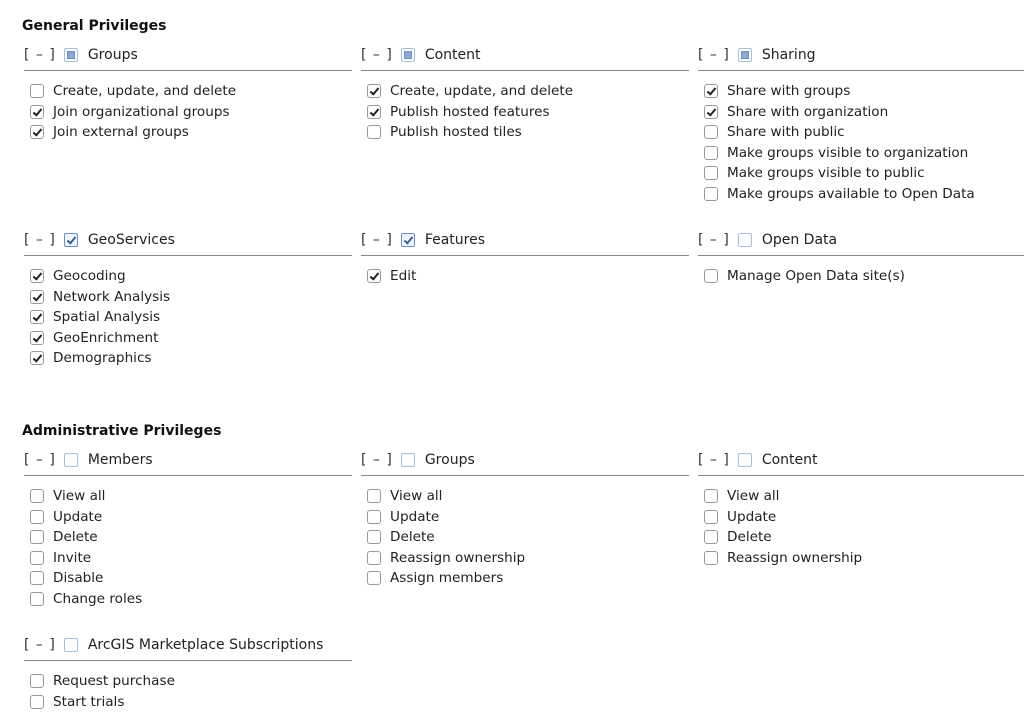 The image size is (1024, 715). Describe the element at coordinates (525, 132) in the screenshot. I see `privilege-item: Publish hosted tiles` at that location.